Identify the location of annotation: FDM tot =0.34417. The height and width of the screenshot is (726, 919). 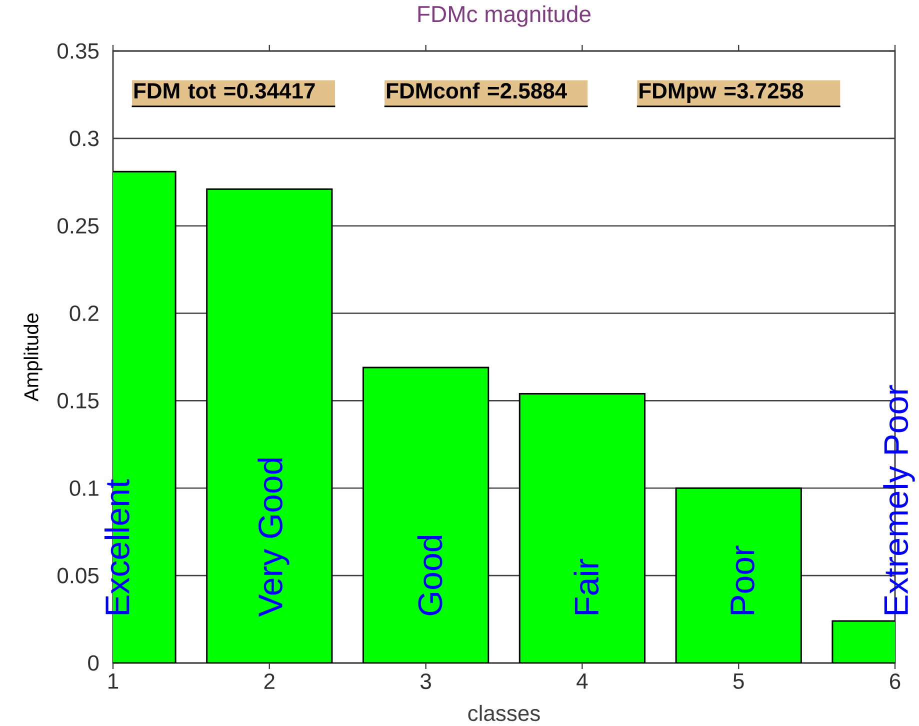
(224, 91).